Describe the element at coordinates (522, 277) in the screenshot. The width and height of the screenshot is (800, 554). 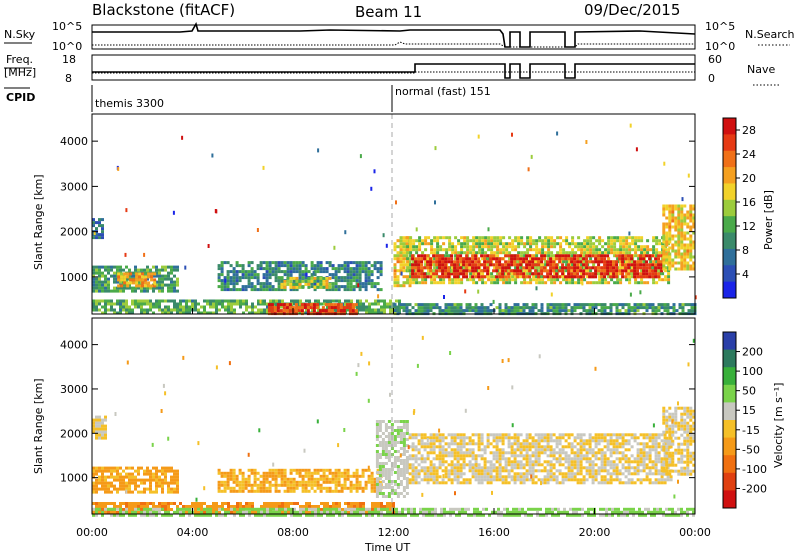
I see `heat-cell-0-2070` at that location.